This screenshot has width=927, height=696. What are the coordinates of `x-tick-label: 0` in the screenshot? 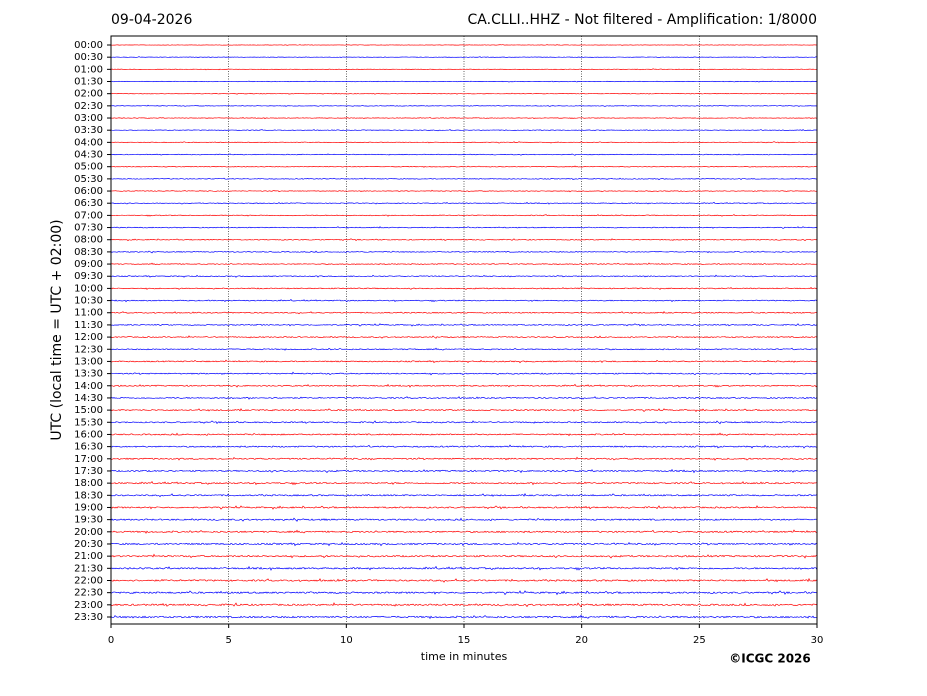 It's located at (111, 640).